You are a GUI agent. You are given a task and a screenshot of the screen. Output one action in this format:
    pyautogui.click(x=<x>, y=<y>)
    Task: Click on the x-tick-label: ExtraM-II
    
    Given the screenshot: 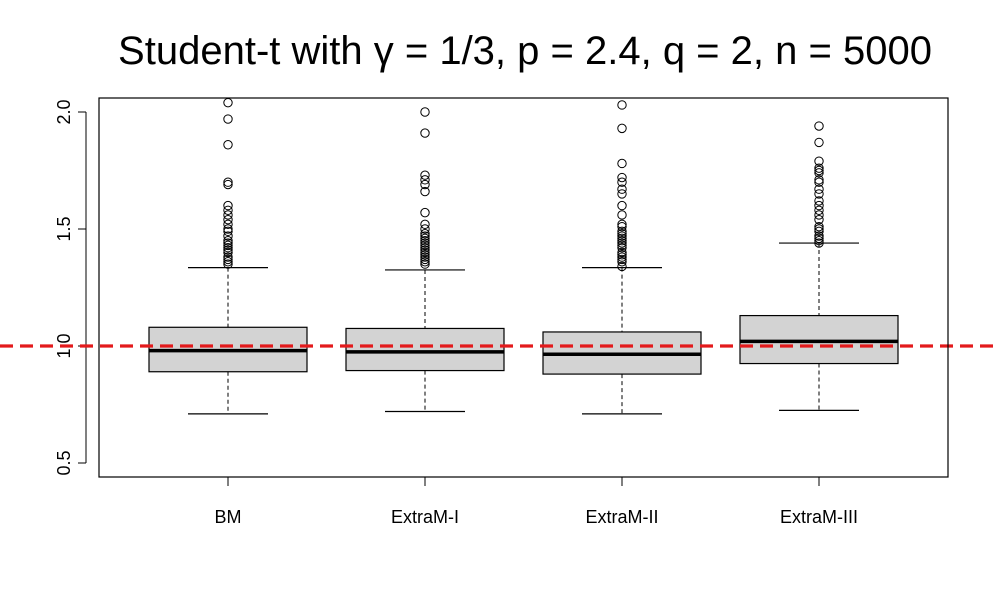 What is the action you would take?
    pyautogui.click(x=621, y=517)
    